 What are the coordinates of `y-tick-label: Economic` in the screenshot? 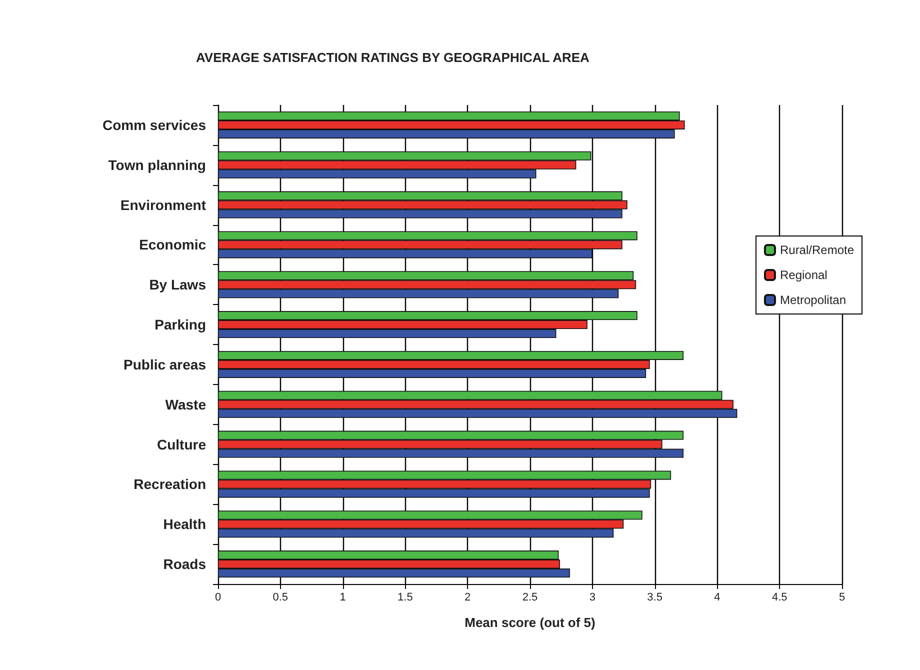 It's located at (172, 244).